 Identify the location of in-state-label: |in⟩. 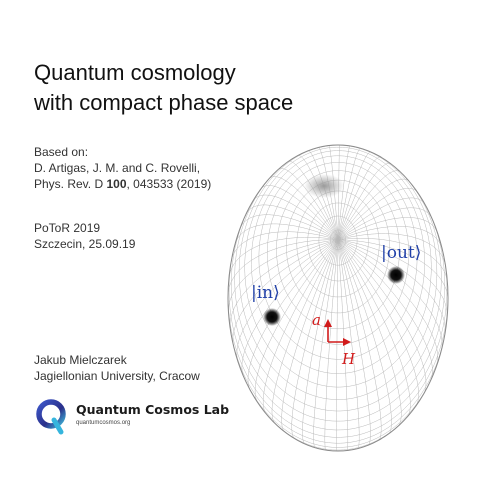
(265, 293).